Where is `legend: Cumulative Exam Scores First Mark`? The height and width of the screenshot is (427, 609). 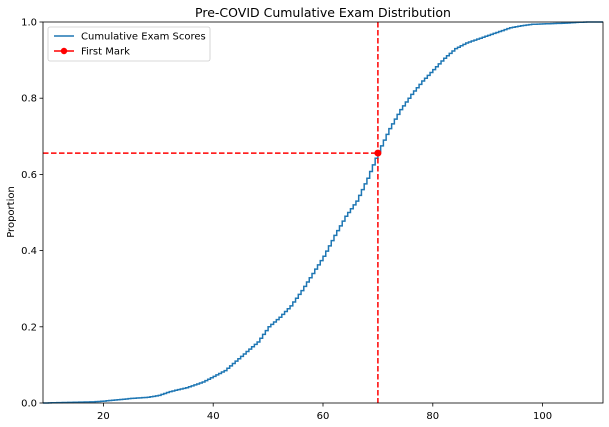 legend: Cumulative Exam Scores First Mark is located at coordinates (129, 44).